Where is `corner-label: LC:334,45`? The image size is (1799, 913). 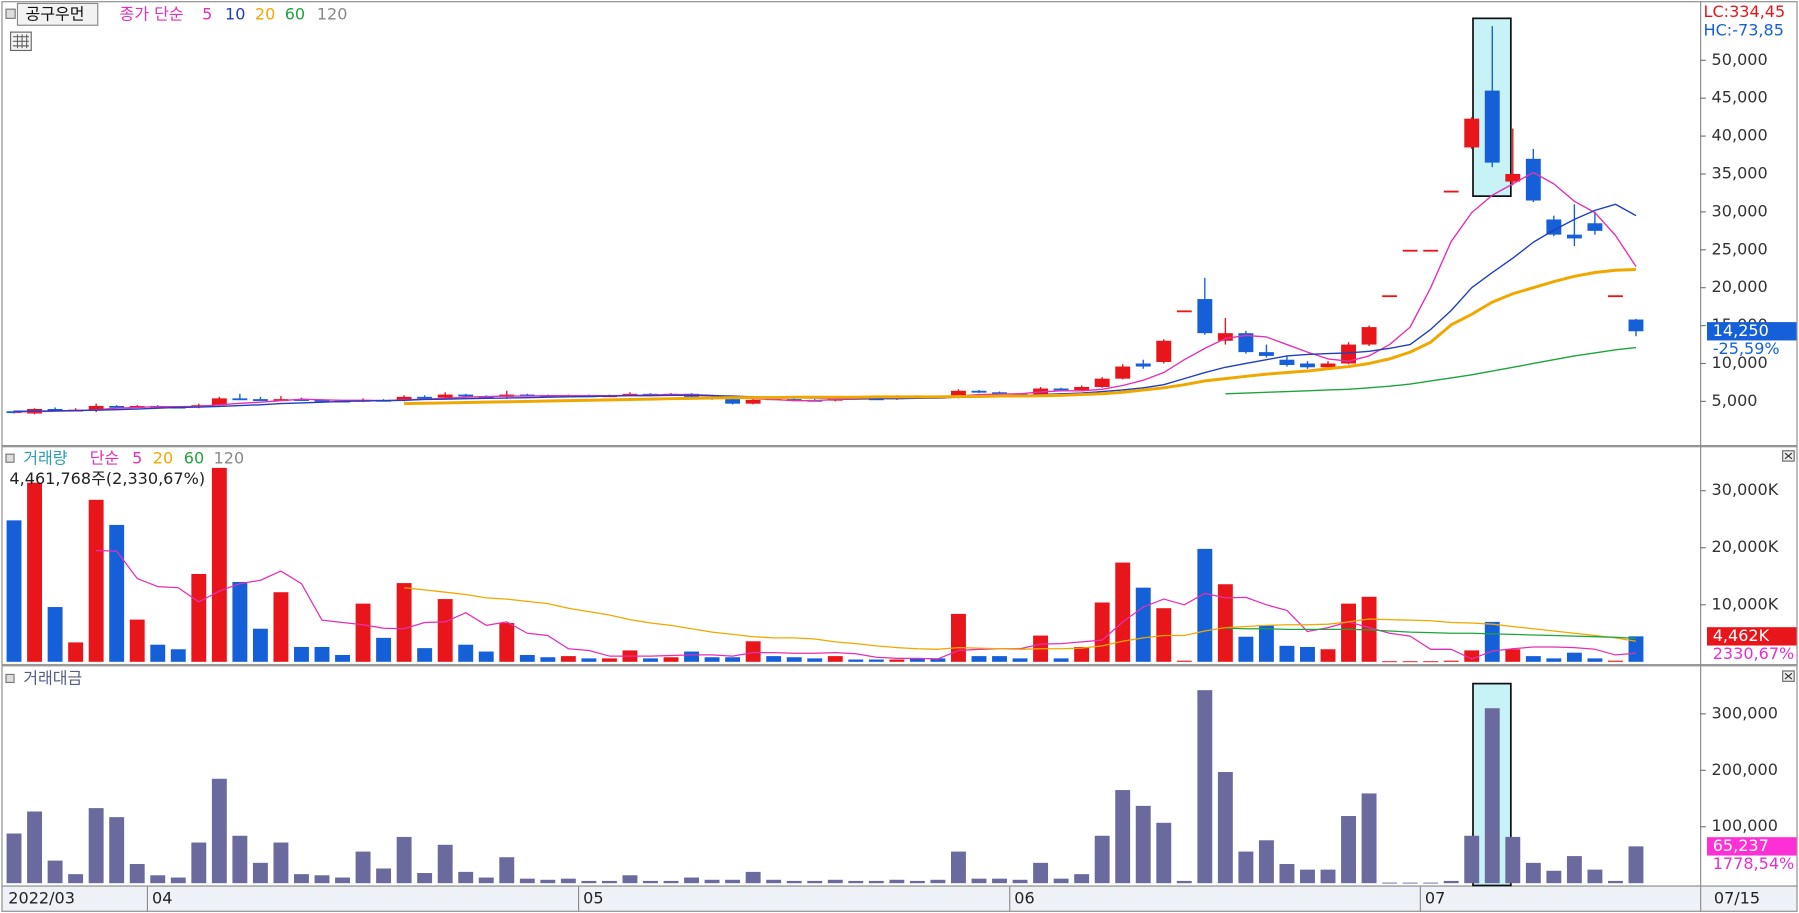 corner-label: LC:334,45 is located at coordinates (1745, 11).